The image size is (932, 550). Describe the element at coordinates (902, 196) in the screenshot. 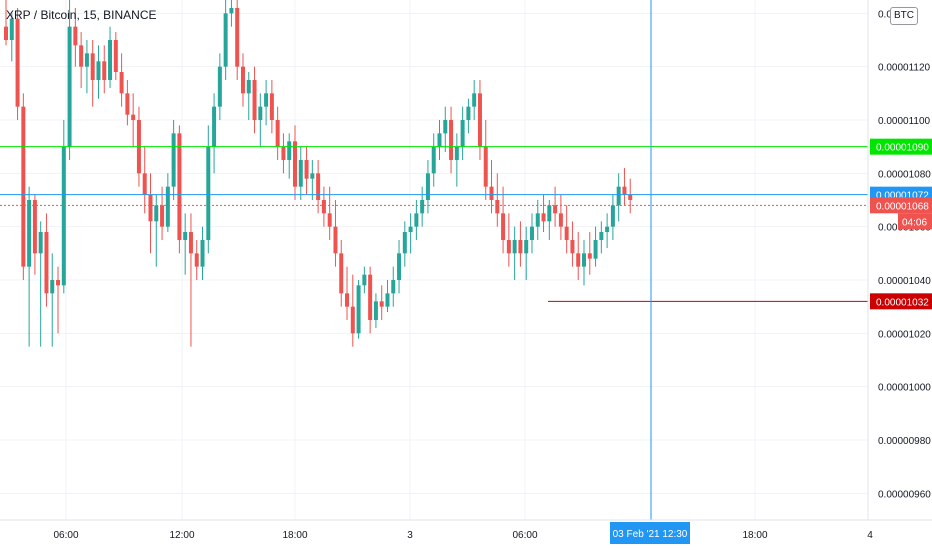

I see `crosshair-price-value: 0.00001072` at that location.